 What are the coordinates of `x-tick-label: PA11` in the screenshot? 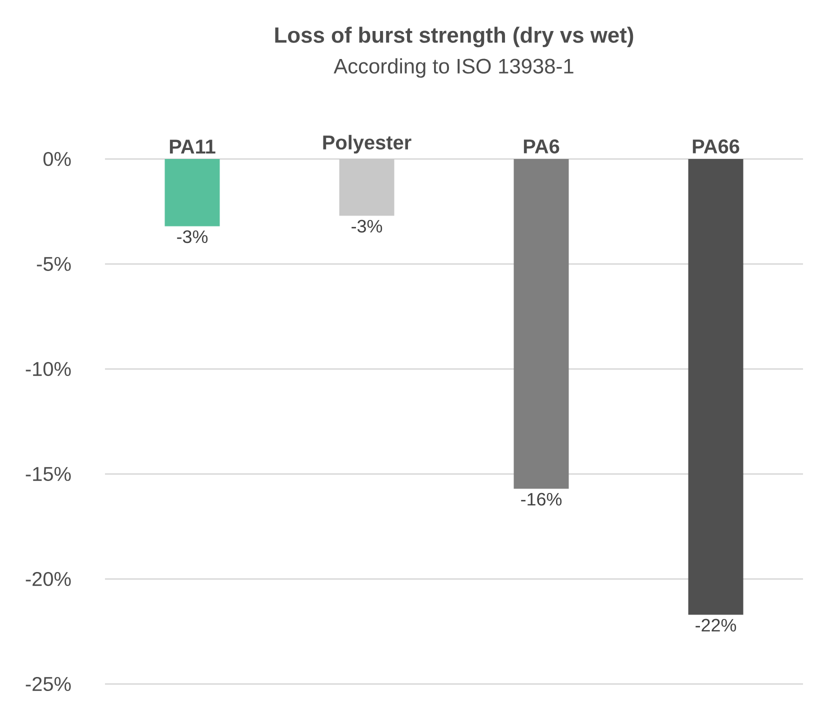 It's located at (193, 147).